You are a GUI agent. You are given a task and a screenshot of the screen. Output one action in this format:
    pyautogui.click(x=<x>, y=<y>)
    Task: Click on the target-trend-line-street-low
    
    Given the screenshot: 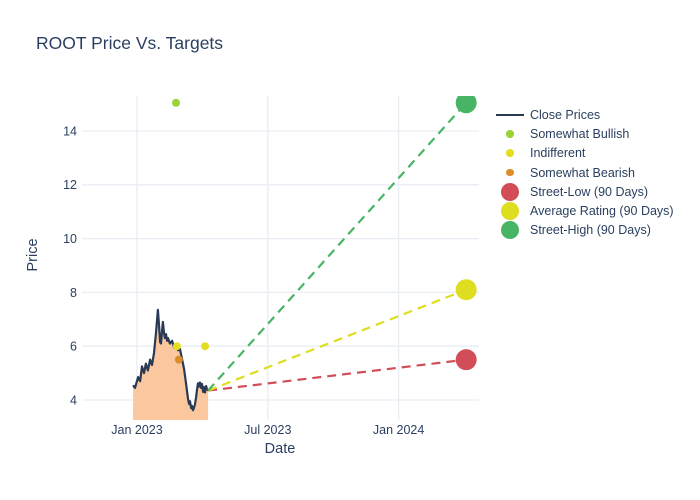 What is the action you would take?
    pyautogui.click(x=337, y=375)
    